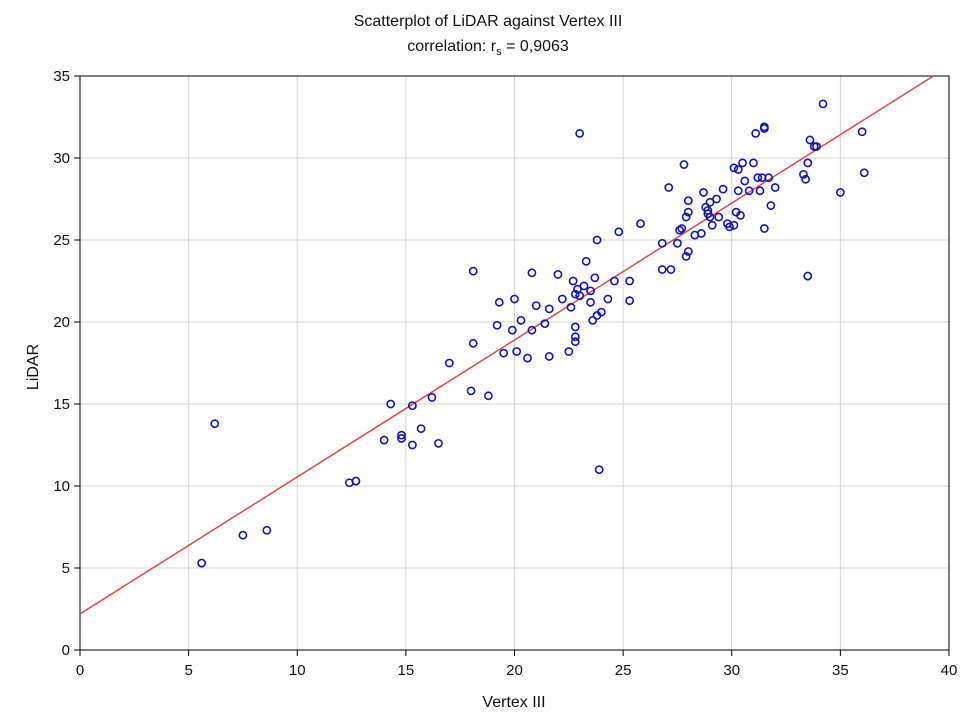  What do you see at coordinates (61, 322) in the screenshot?
I see `y-tick-label: 20` at bounding box center [61, 322].